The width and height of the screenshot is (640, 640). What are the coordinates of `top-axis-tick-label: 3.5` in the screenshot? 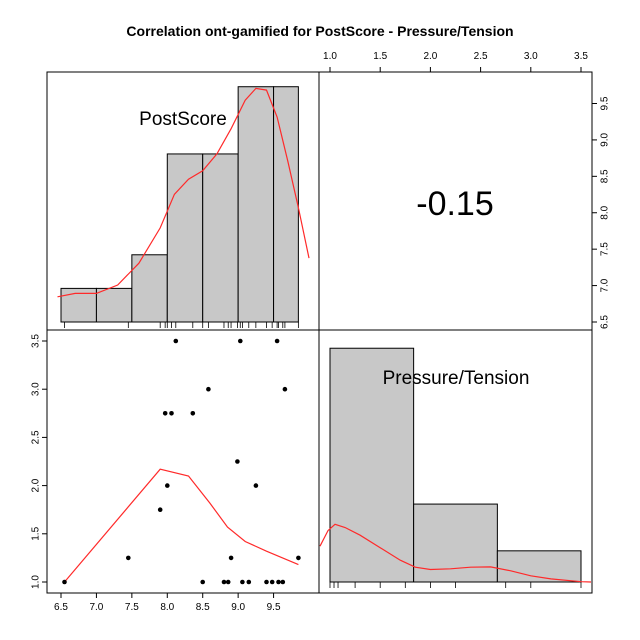 It's located at (581, 56).